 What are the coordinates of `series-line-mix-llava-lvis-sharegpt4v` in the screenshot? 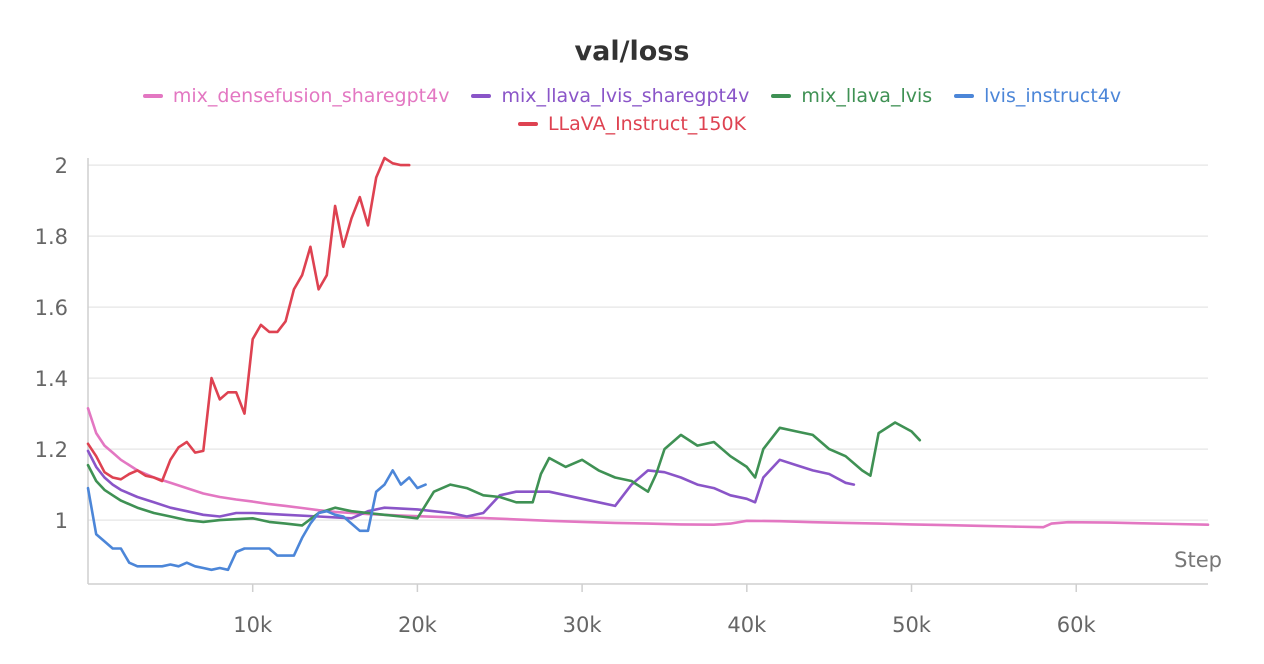 It's located at (471, 484).